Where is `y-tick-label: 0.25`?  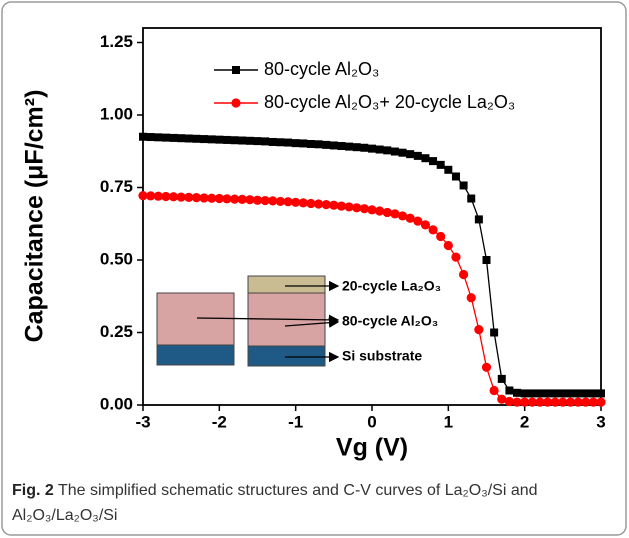
y-tick-label: 0.25 is located at coordinates (116, 331).